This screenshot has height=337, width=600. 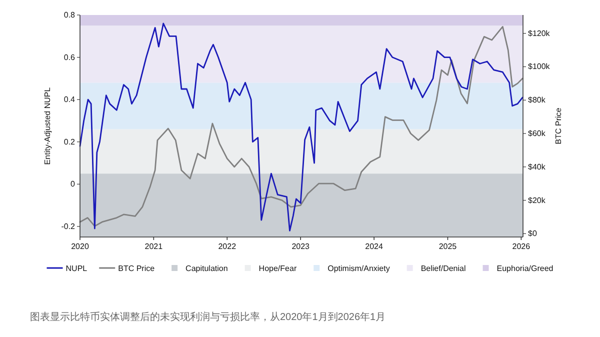 What do you see at coordinates (68, 226) in the screenshot?
I see `y-tick-label: -0.2` at bounding box center [68, 226].